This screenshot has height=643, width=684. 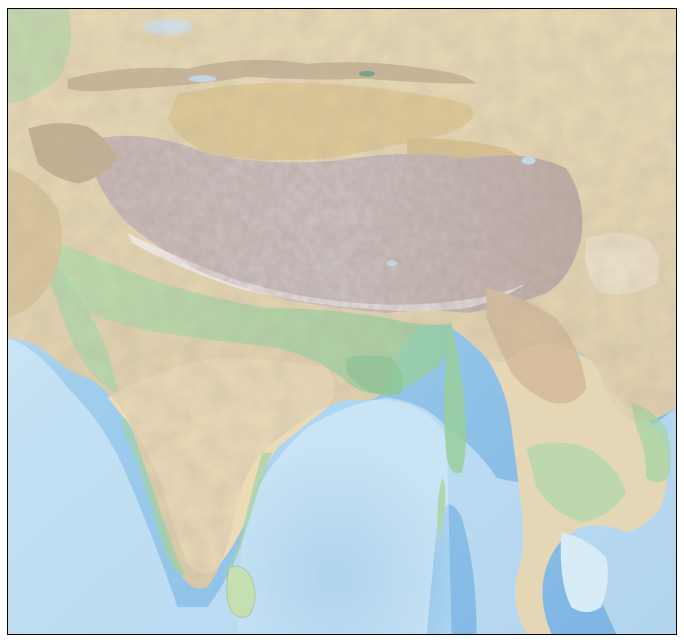 I want to click on sri-lanka, so click(x=241, y=591).